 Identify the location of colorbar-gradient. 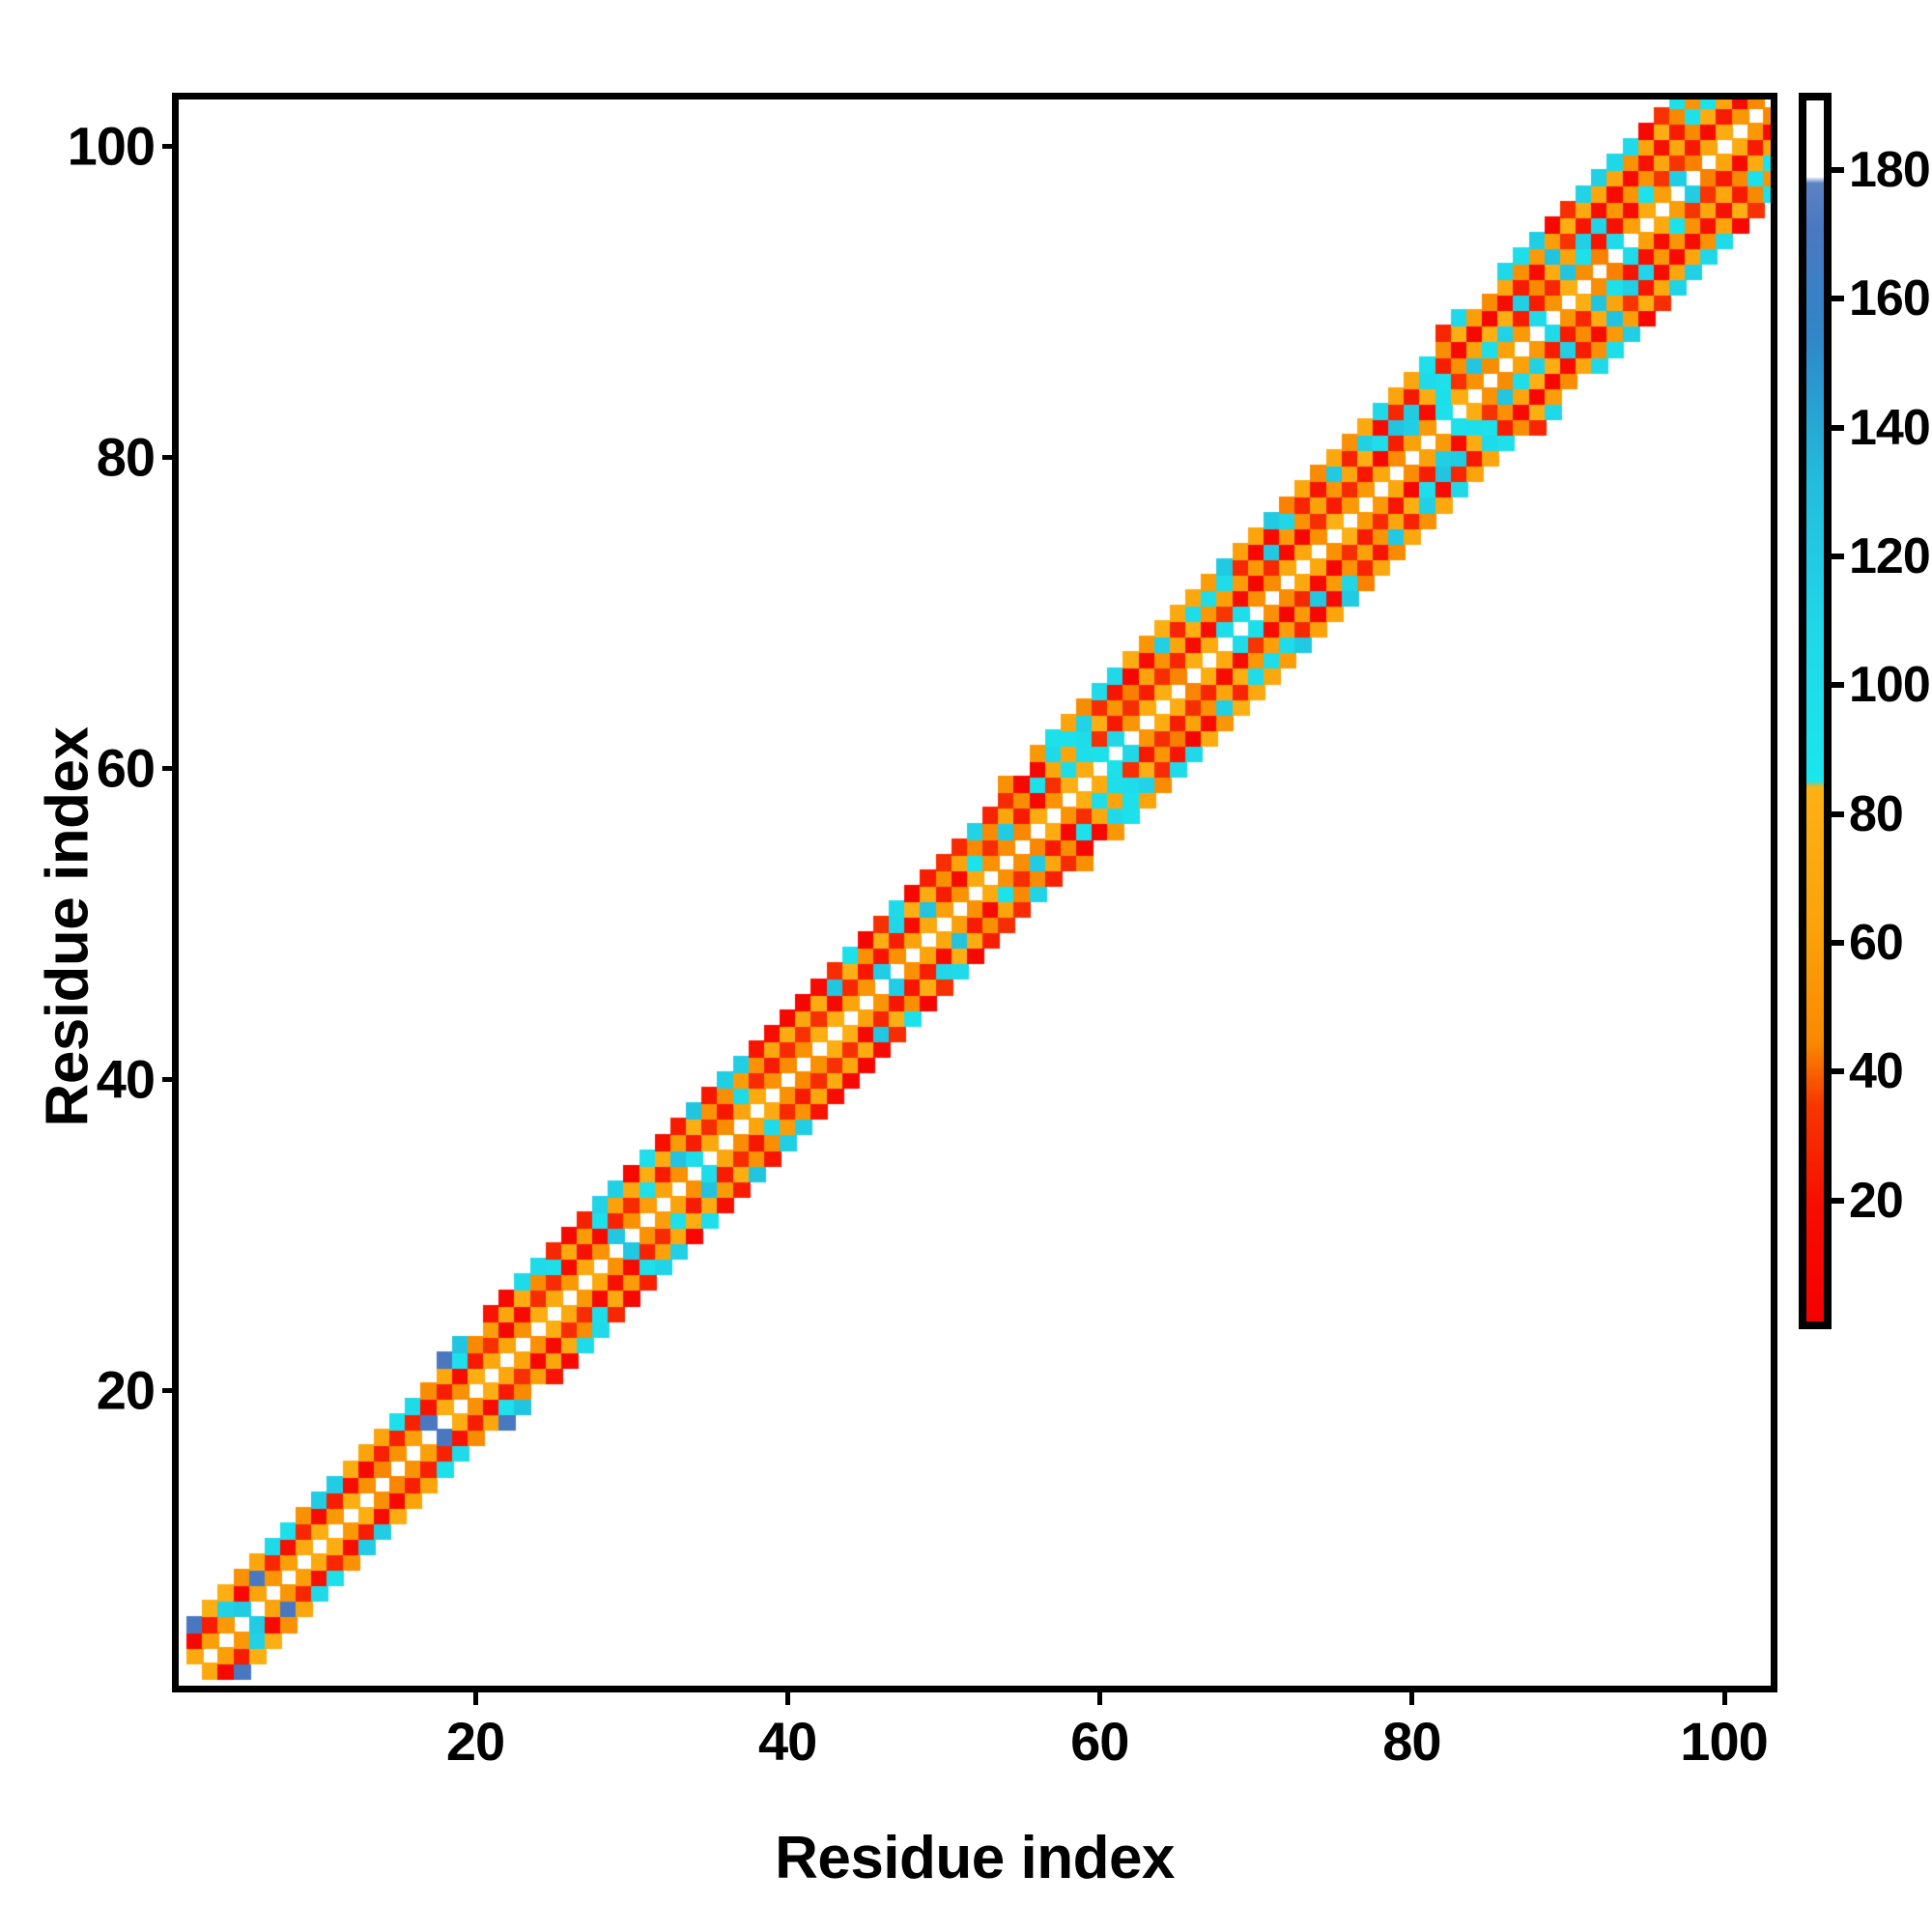
(1815, 710).